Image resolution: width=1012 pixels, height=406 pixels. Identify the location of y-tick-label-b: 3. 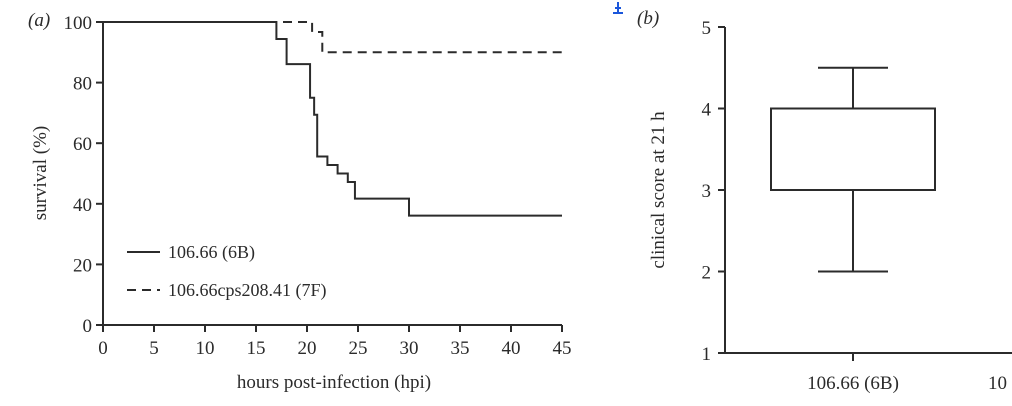
(707, 191).